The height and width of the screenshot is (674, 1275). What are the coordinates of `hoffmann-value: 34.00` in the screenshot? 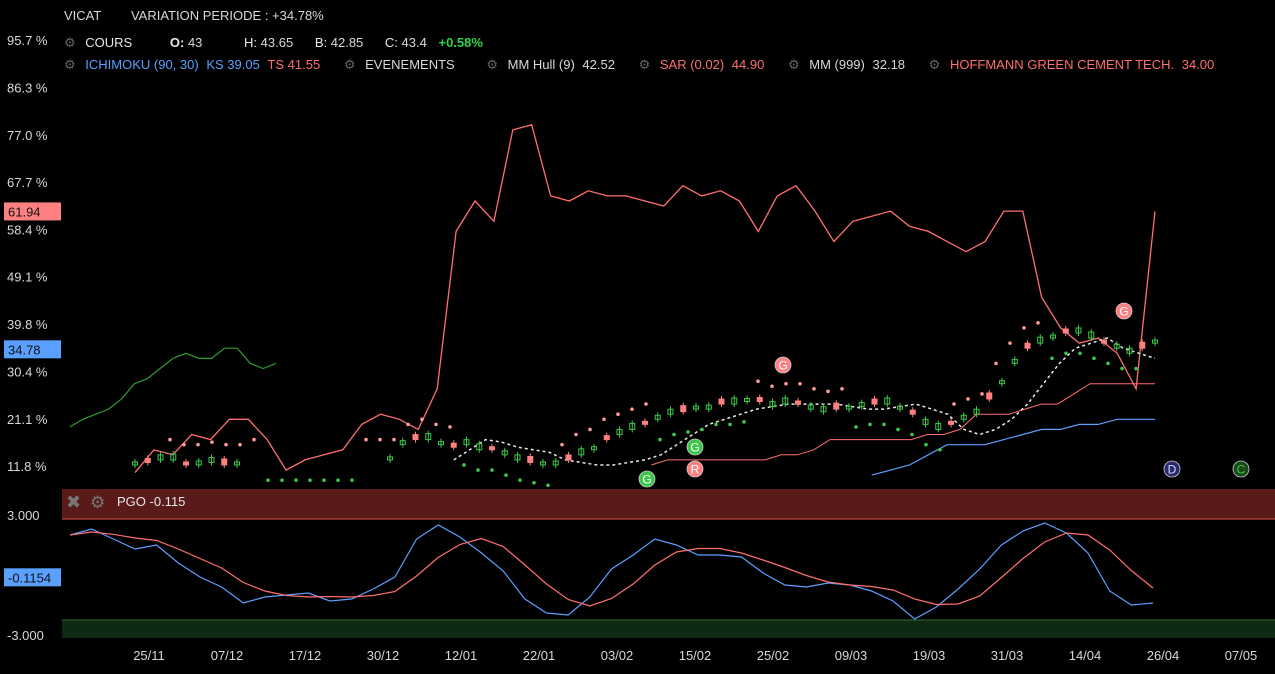 It's located at (1198, 64).